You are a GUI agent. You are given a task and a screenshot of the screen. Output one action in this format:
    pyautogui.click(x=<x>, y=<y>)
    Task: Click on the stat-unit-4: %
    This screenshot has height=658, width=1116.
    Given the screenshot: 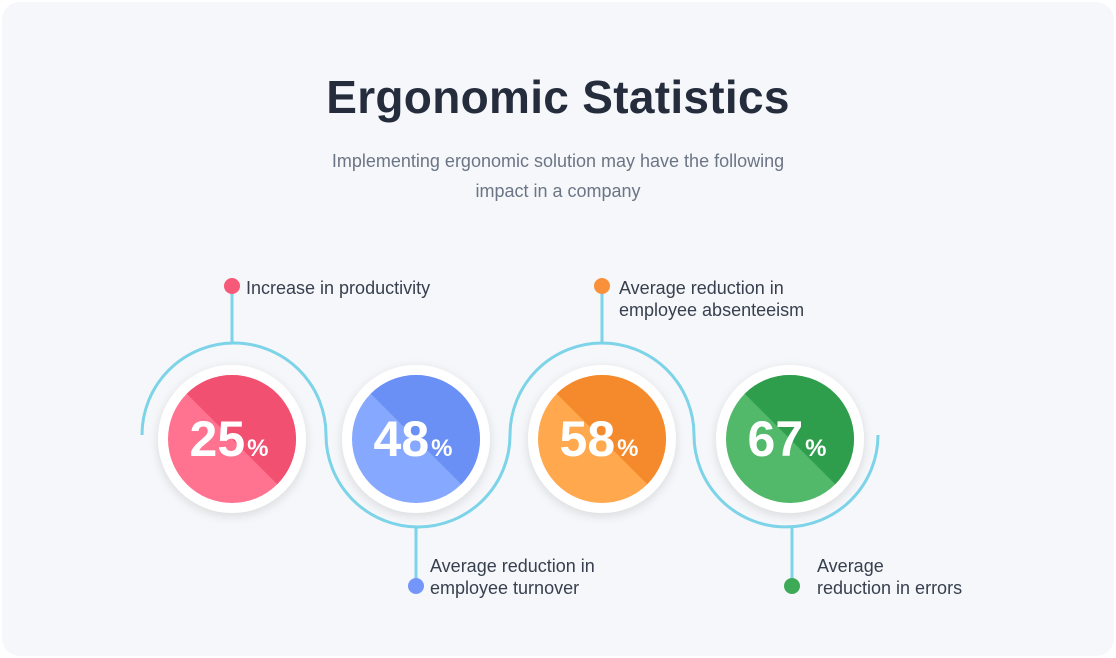 What is the action you would take?
    pyautogui.click(x=815, y=448)
    